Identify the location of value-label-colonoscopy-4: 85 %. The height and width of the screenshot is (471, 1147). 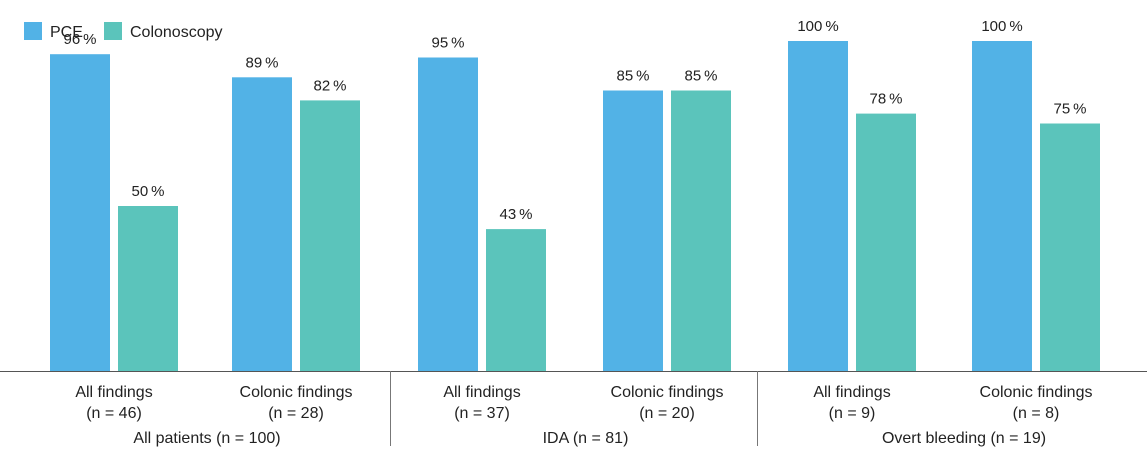
(700, 76).